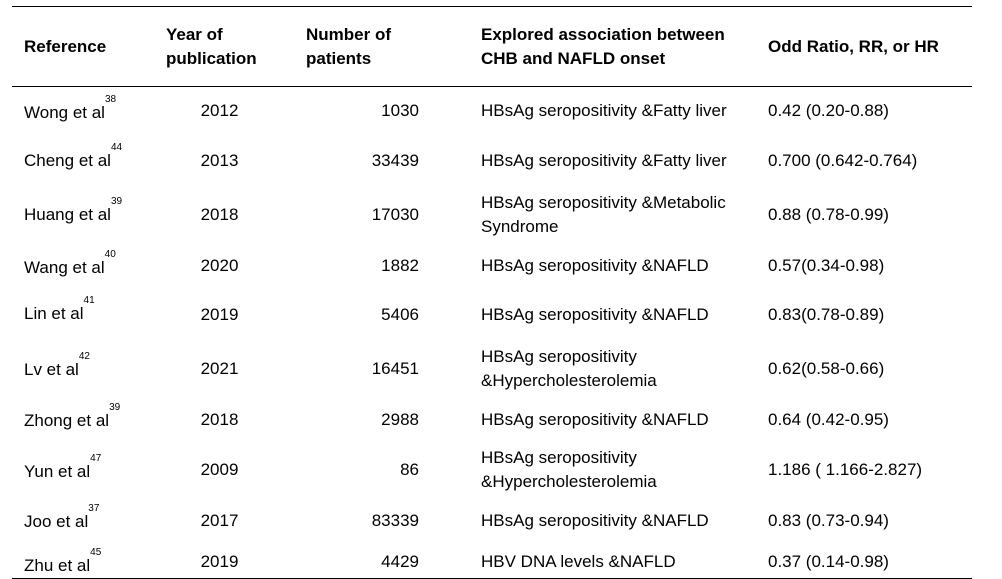  I want to click on reference-author: Cheng et al, so click(67, 160).